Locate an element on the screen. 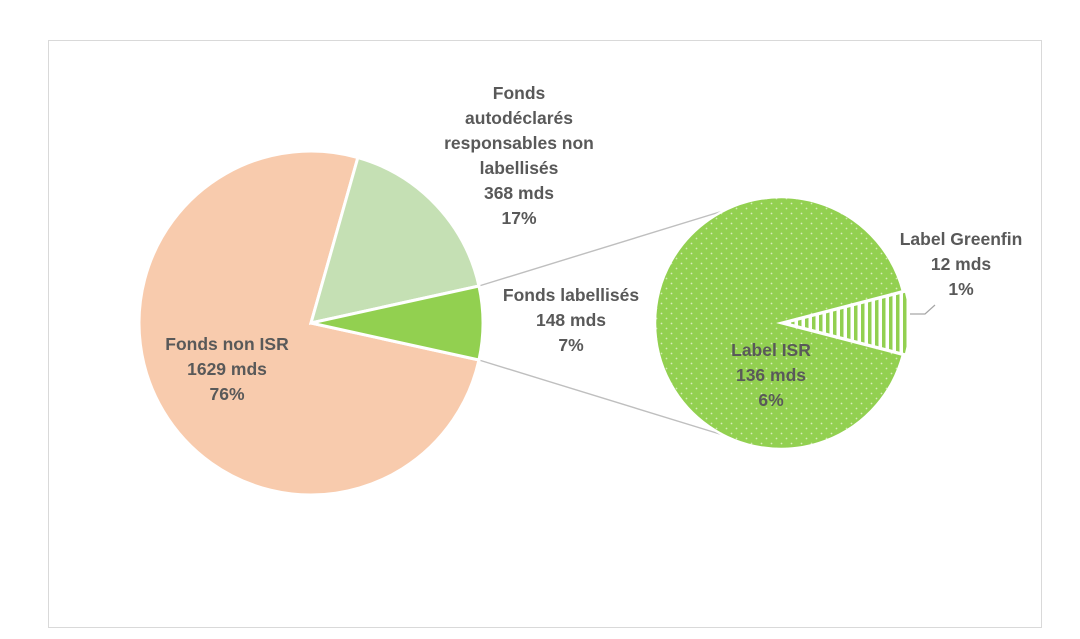 This screenshot has height=639, width=1080. slice-label-greenfin is located at coordinates (845, 323).